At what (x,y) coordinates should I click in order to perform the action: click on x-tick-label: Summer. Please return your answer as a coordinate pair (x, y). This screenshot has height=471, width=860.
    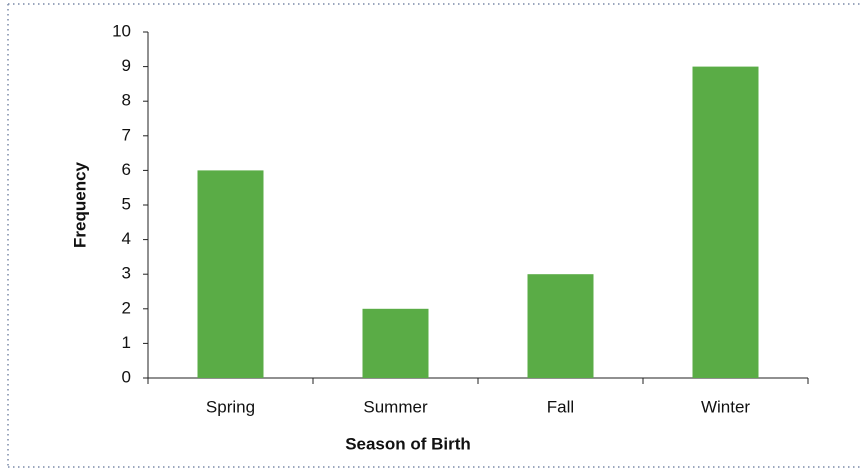
    Looking at the image, I should click on (395, 406).